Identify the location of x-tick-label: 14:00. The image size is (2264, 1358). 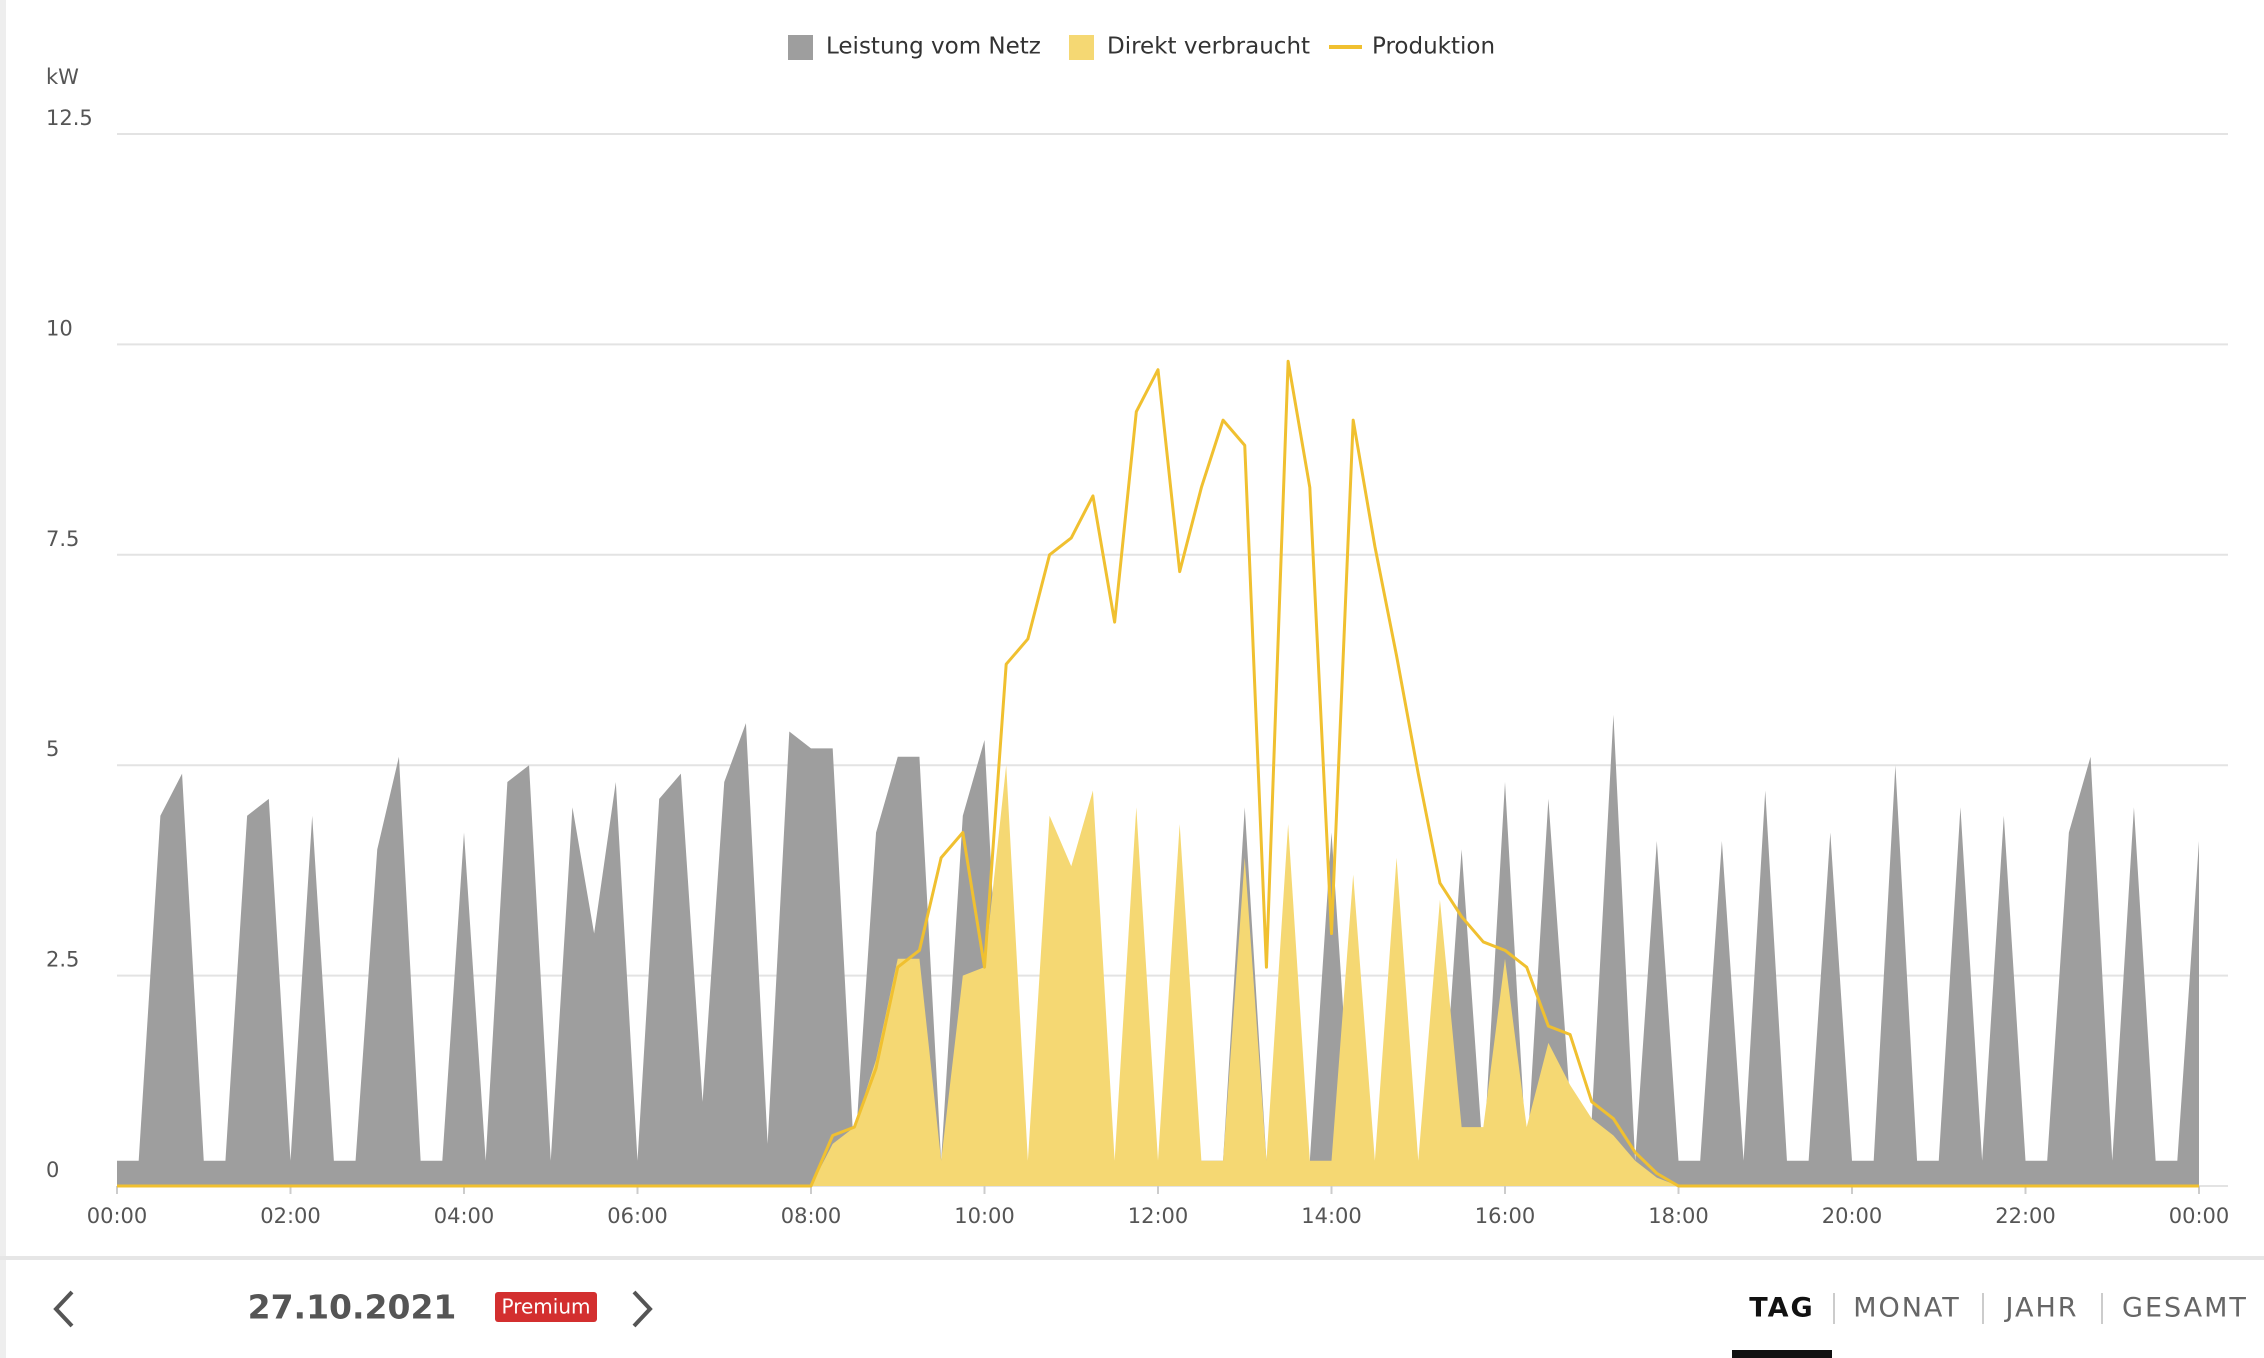
(1331, 1216).